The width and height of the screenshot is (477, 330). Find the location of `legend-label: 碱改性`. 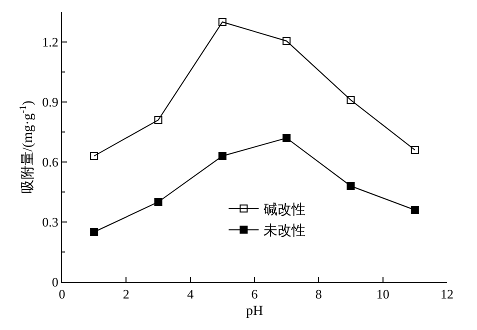

legend-label: 碱改性 is located at coordinates (285, 210).